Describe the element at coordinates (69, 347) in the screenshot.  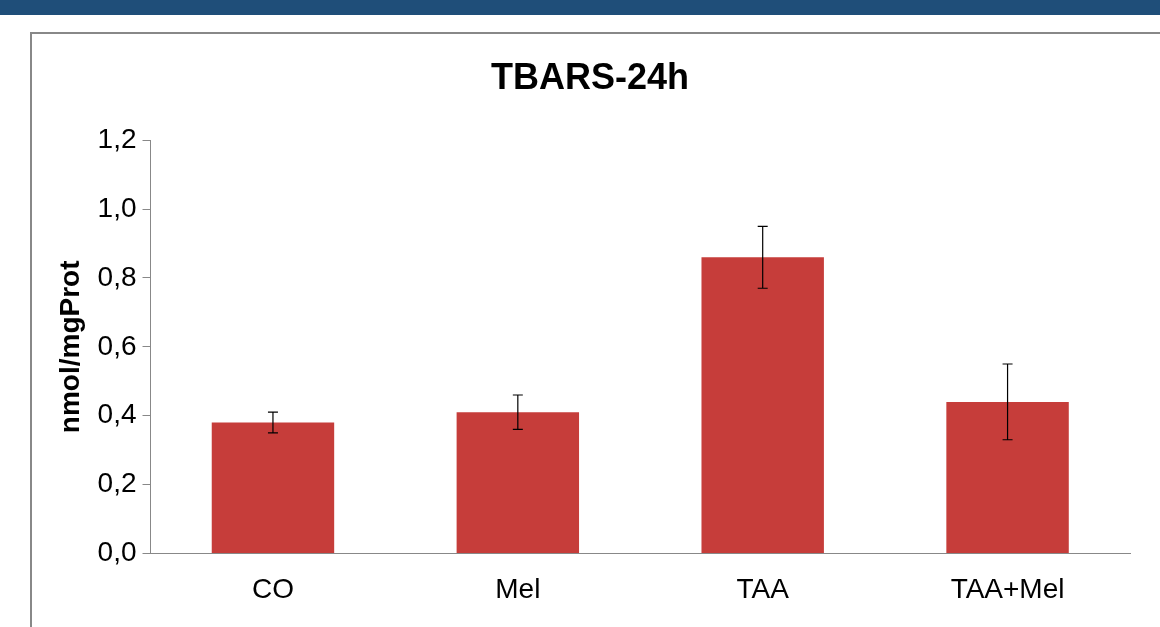
I see `y-axis-title: nmol/mgProt` at that location.